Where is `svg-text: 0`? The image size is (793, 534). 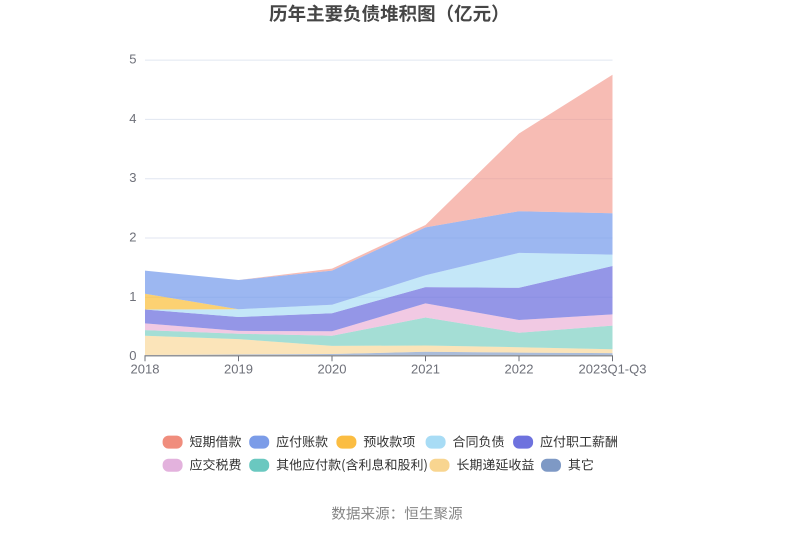 svg-text: 0 is located at coordinates (132, 355).